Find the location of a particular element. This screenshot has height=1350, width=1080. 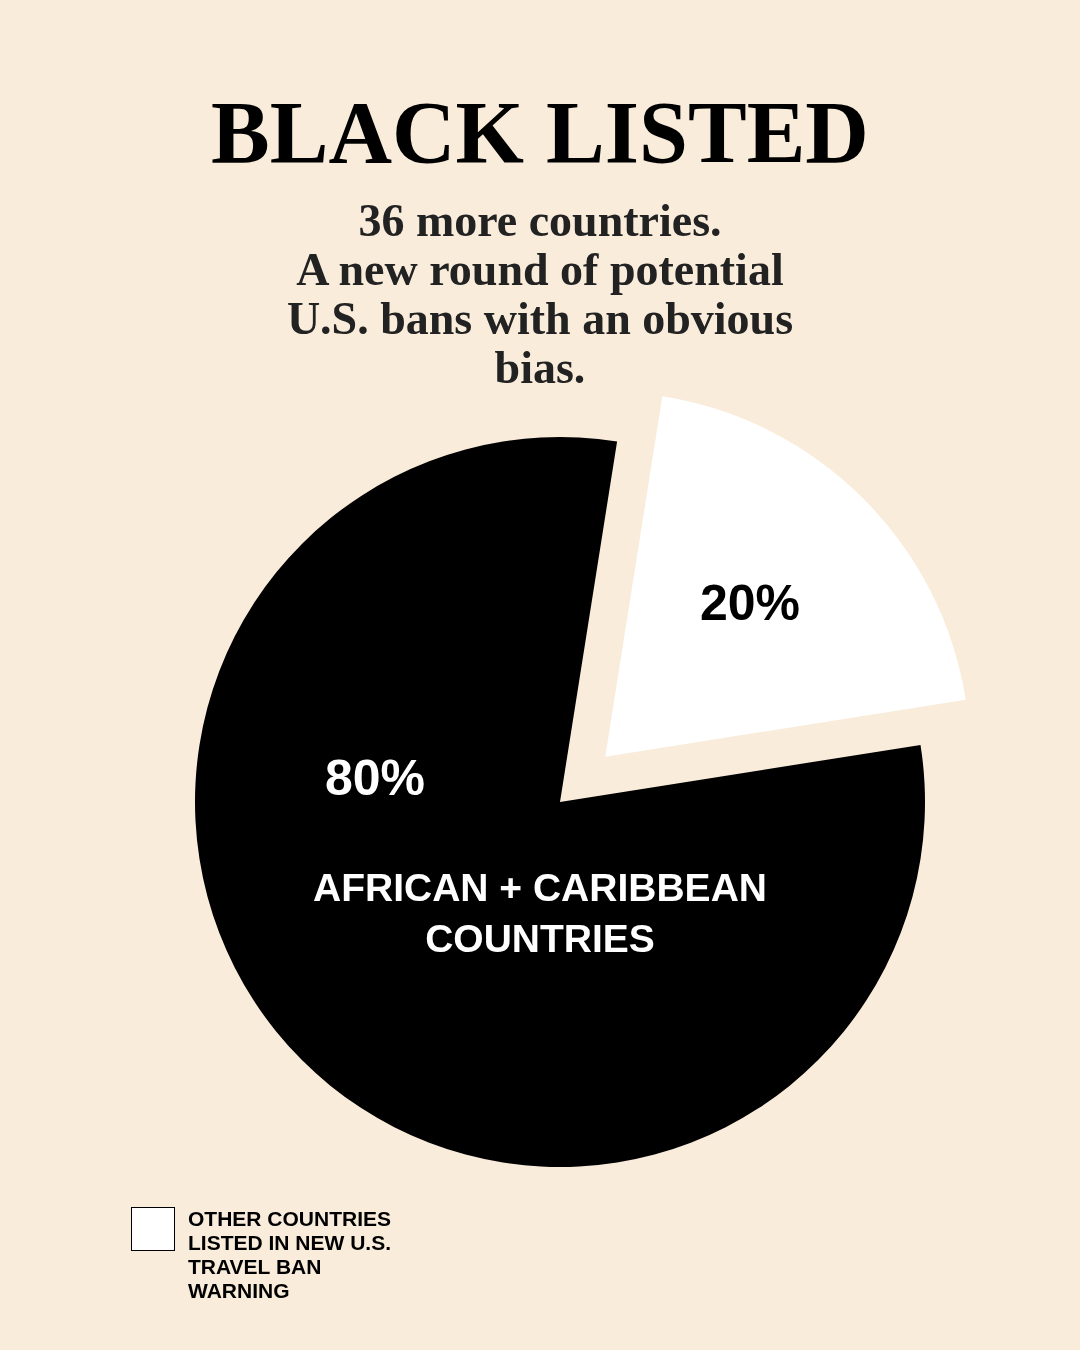

slice-label: AFRICAN + CARIBBEAN COUNTRIES is located at coordinates (540, 913).